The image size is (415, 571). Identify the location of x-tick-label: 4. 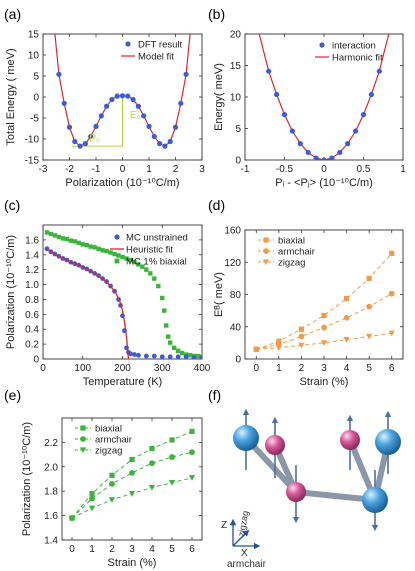
(347, 368).